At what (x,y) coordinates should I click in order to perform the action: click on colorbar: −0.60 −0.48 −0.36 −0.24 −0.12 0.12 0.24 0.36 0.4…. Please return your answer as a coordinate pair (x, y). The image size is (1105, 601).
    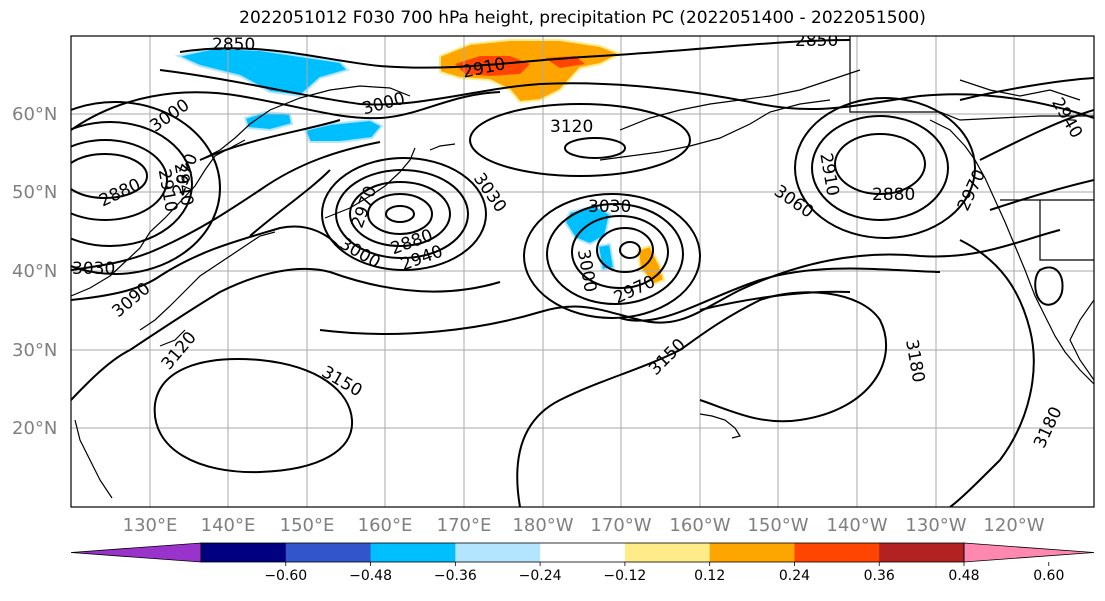
    Looking at the image, I should click on (582, 563).